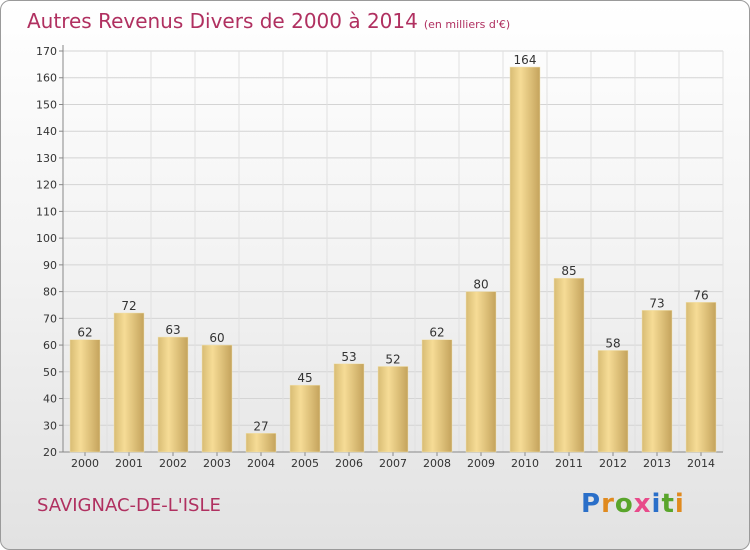  I want to click on x-tick-label: 2008, so click(437, 463).